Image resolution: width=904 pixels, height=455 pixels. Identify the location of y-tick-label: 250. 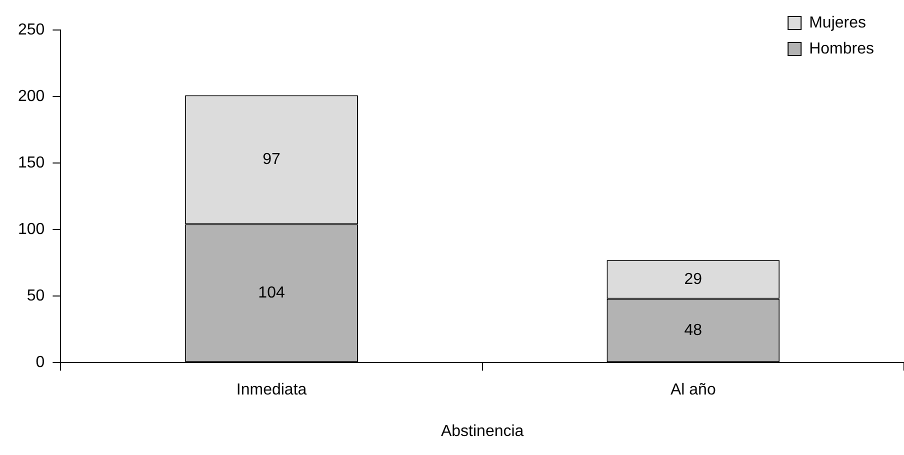
(31, 29).